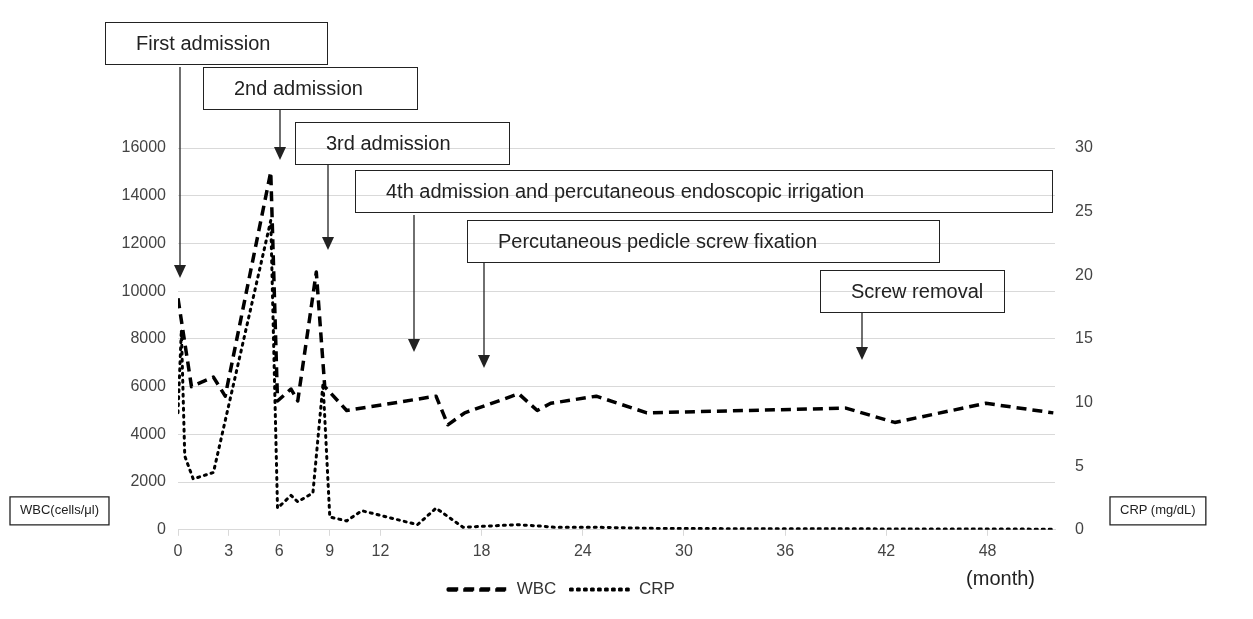 This screenshot has height=619, width=1253. What do you see at coordinates (59, 510) in the screenshot?
I see `y-axis-title: WBC(cells/μl)` at bounding box center [59, 510].